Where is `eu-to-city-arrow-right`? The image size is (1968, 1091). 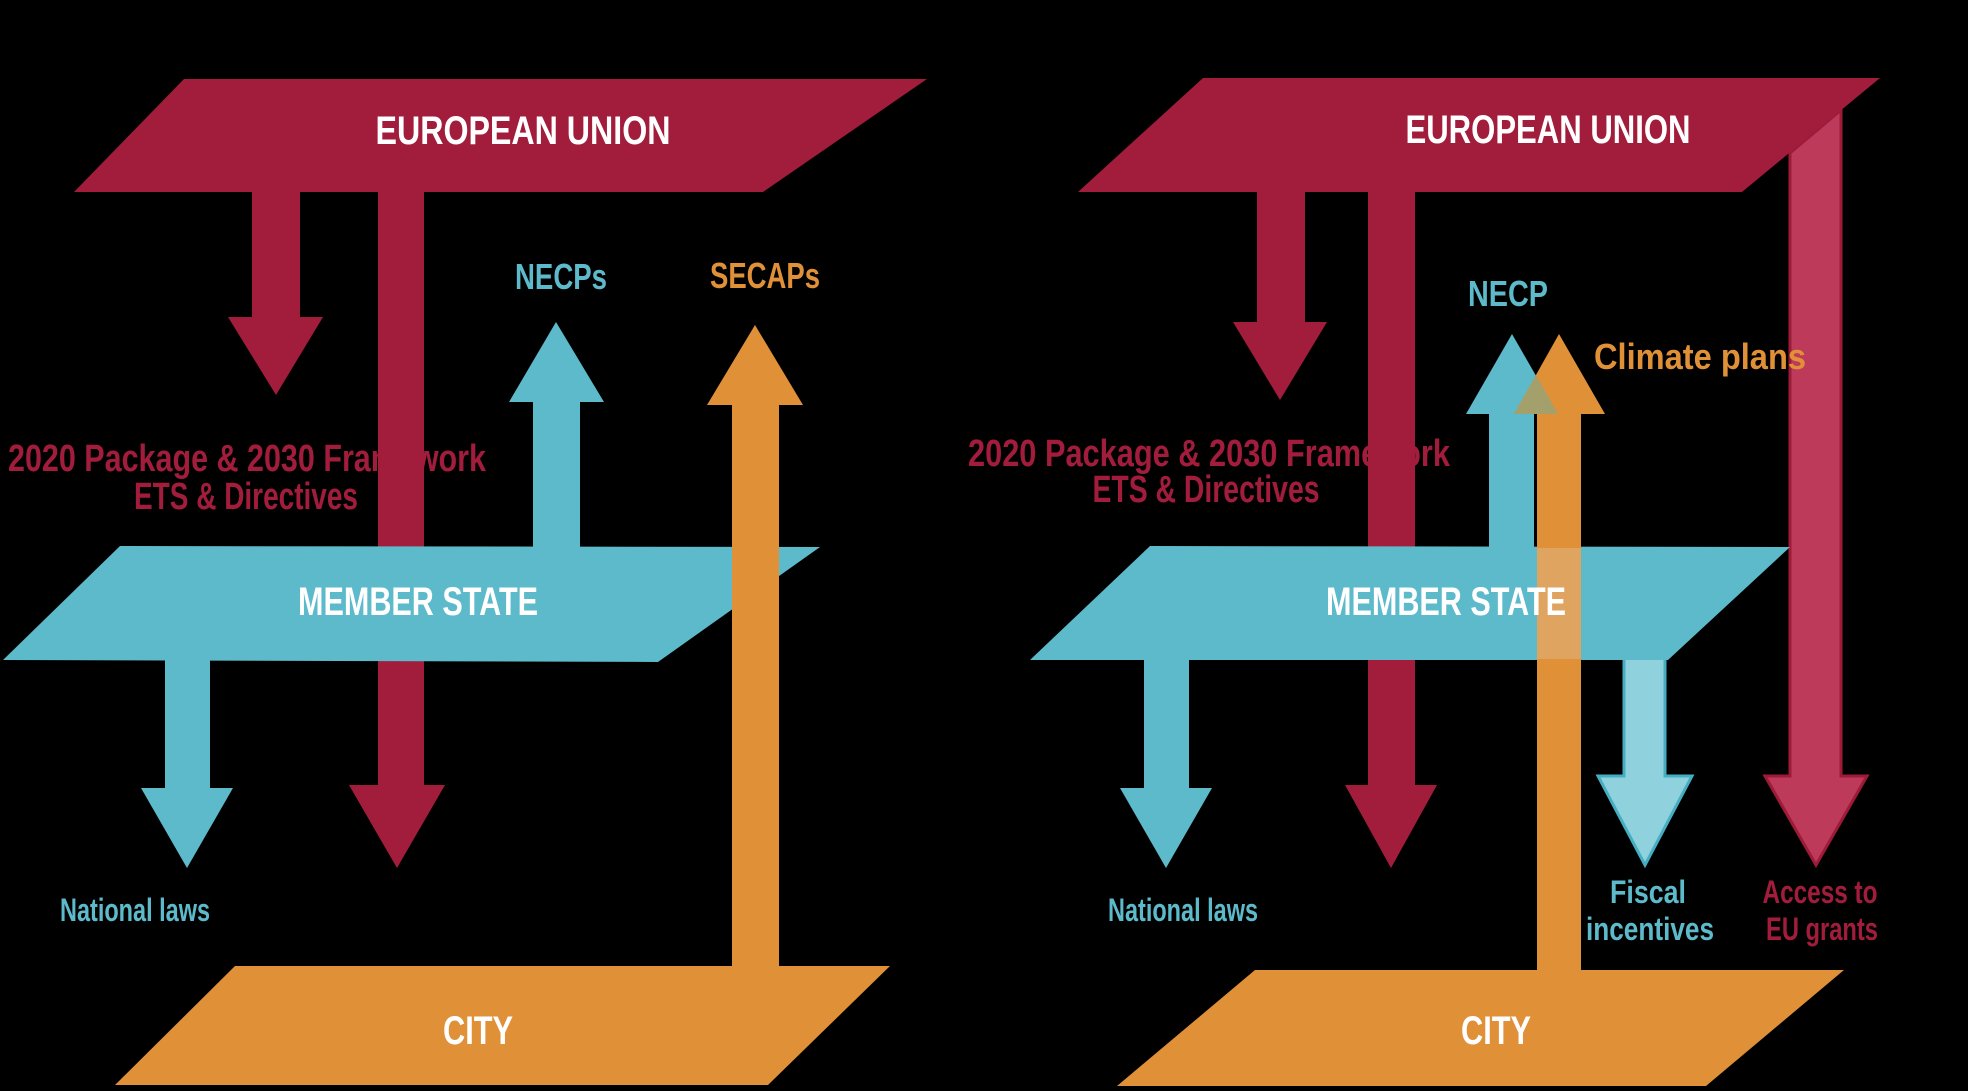
eu-to-city-arrow-right is located at coordinates (1391, 530).